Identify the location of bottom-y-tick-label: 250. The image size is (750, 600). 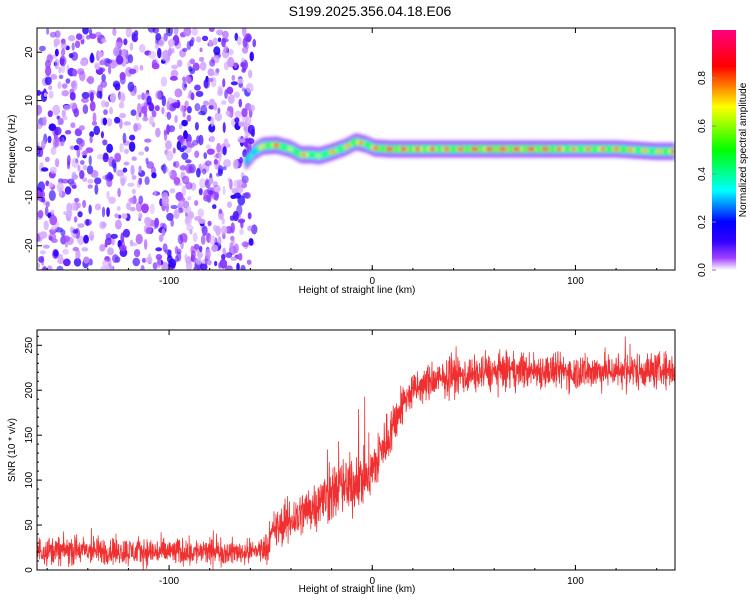
(29, 345).